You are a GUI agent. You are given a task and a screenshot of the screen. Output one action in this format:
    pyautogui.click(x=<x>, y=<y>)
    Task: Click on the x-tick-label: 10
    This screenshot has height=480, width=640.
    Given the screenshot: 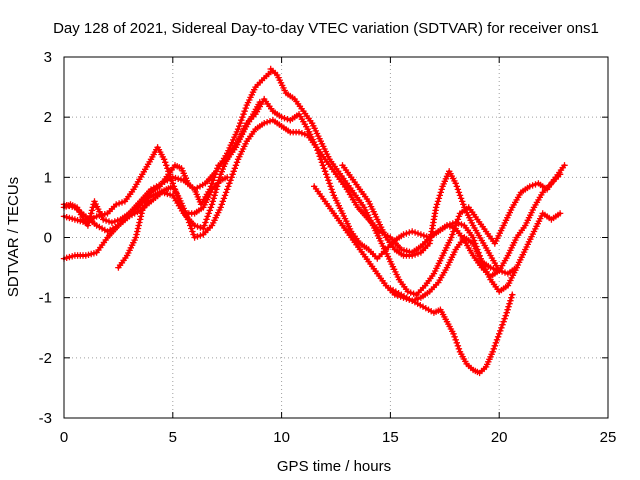 What is the action you would take?
    pyautogui.click(x=281, y=437)
    